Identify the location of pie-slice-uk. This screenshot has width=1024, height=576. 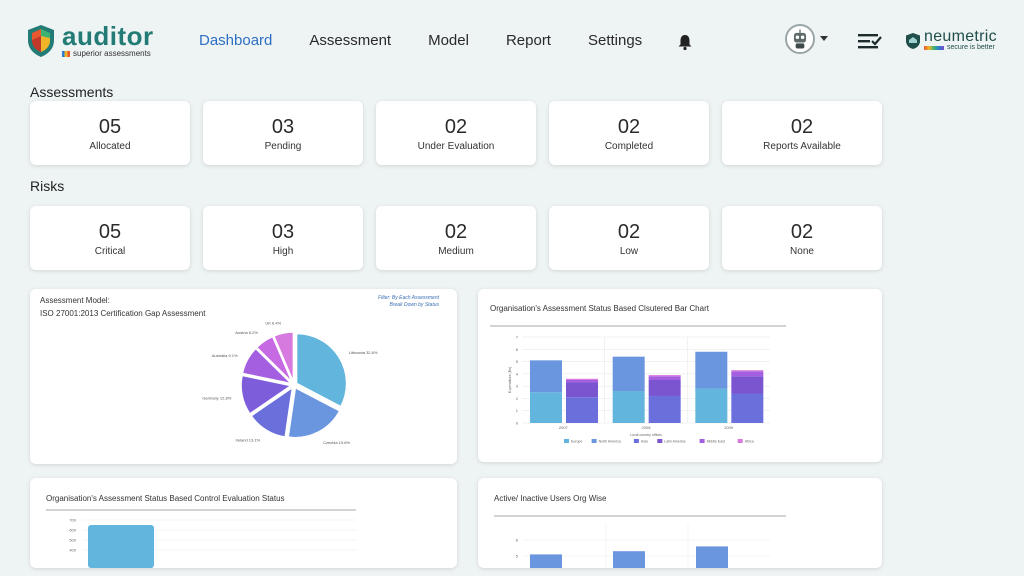
(283, 357).